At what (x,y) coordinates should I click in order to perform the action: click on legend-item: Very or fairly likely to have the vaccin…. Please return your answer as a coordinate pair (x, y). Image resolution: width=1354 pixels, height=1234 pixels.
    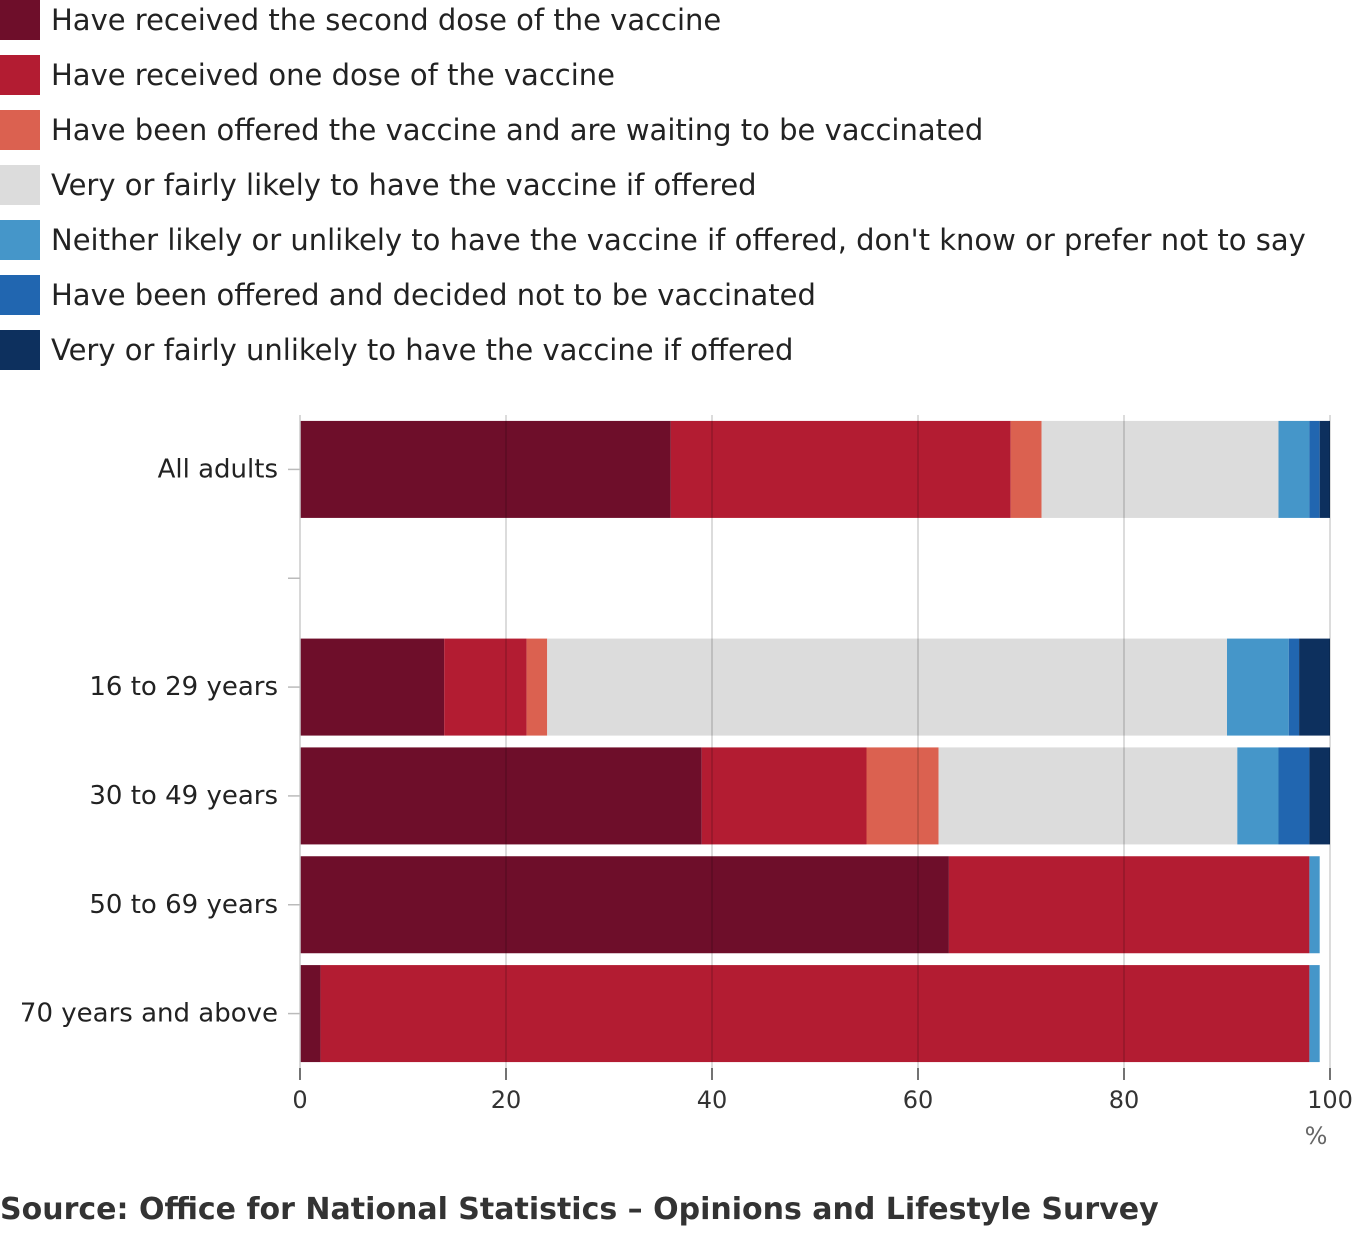
    Looking at the image, I should click on (378, 185).